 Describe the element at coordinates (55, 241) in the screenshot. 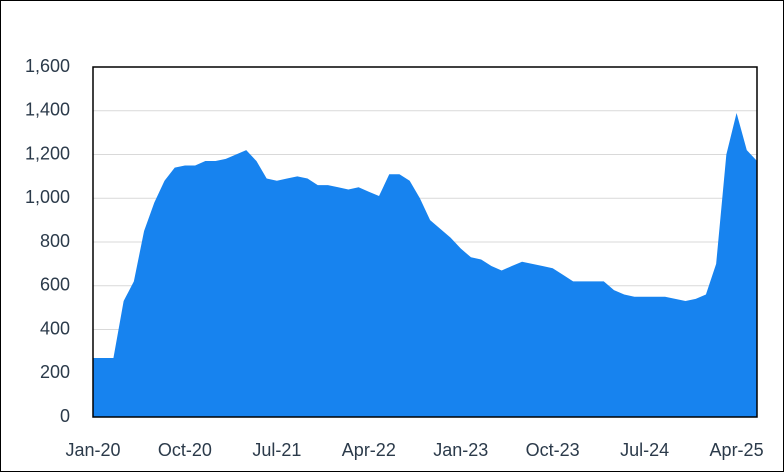

I see `y-tick-label: 800` at that location.